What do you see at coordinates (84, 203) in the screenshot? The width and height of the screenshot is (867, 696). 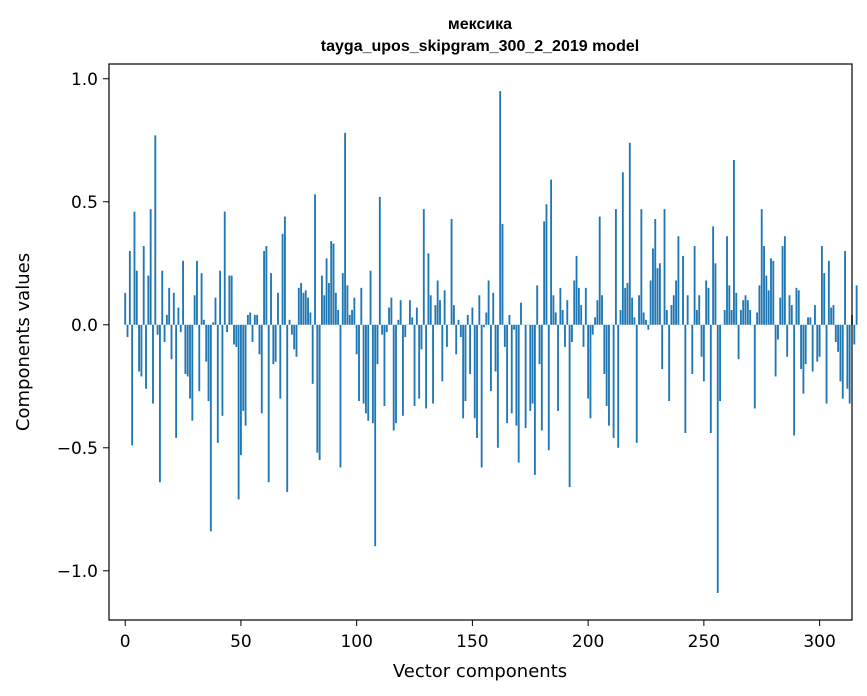 I see `y-tick-label: 0.5` at bounding box center [84, 203].